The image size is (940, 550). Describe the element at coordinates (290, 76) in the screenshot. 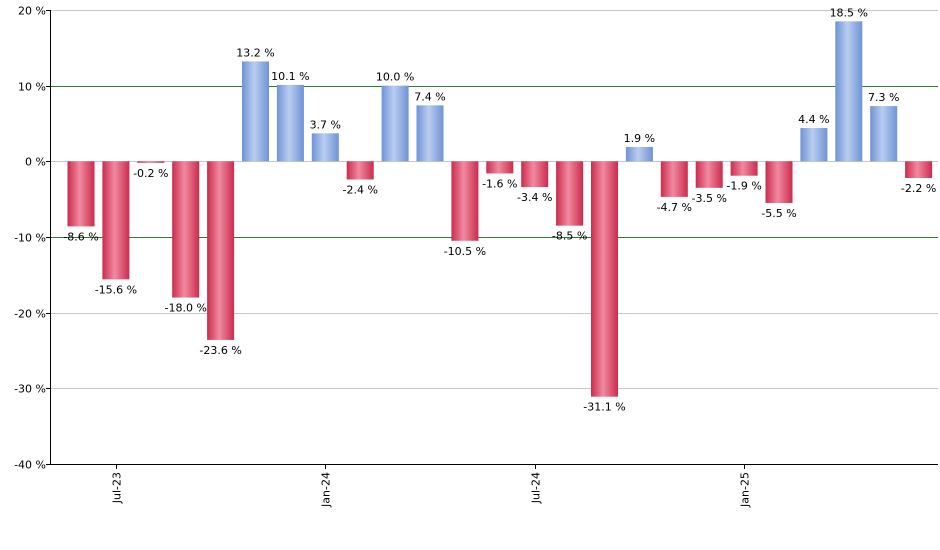

I see `data-label: 10.1 %` at that location.